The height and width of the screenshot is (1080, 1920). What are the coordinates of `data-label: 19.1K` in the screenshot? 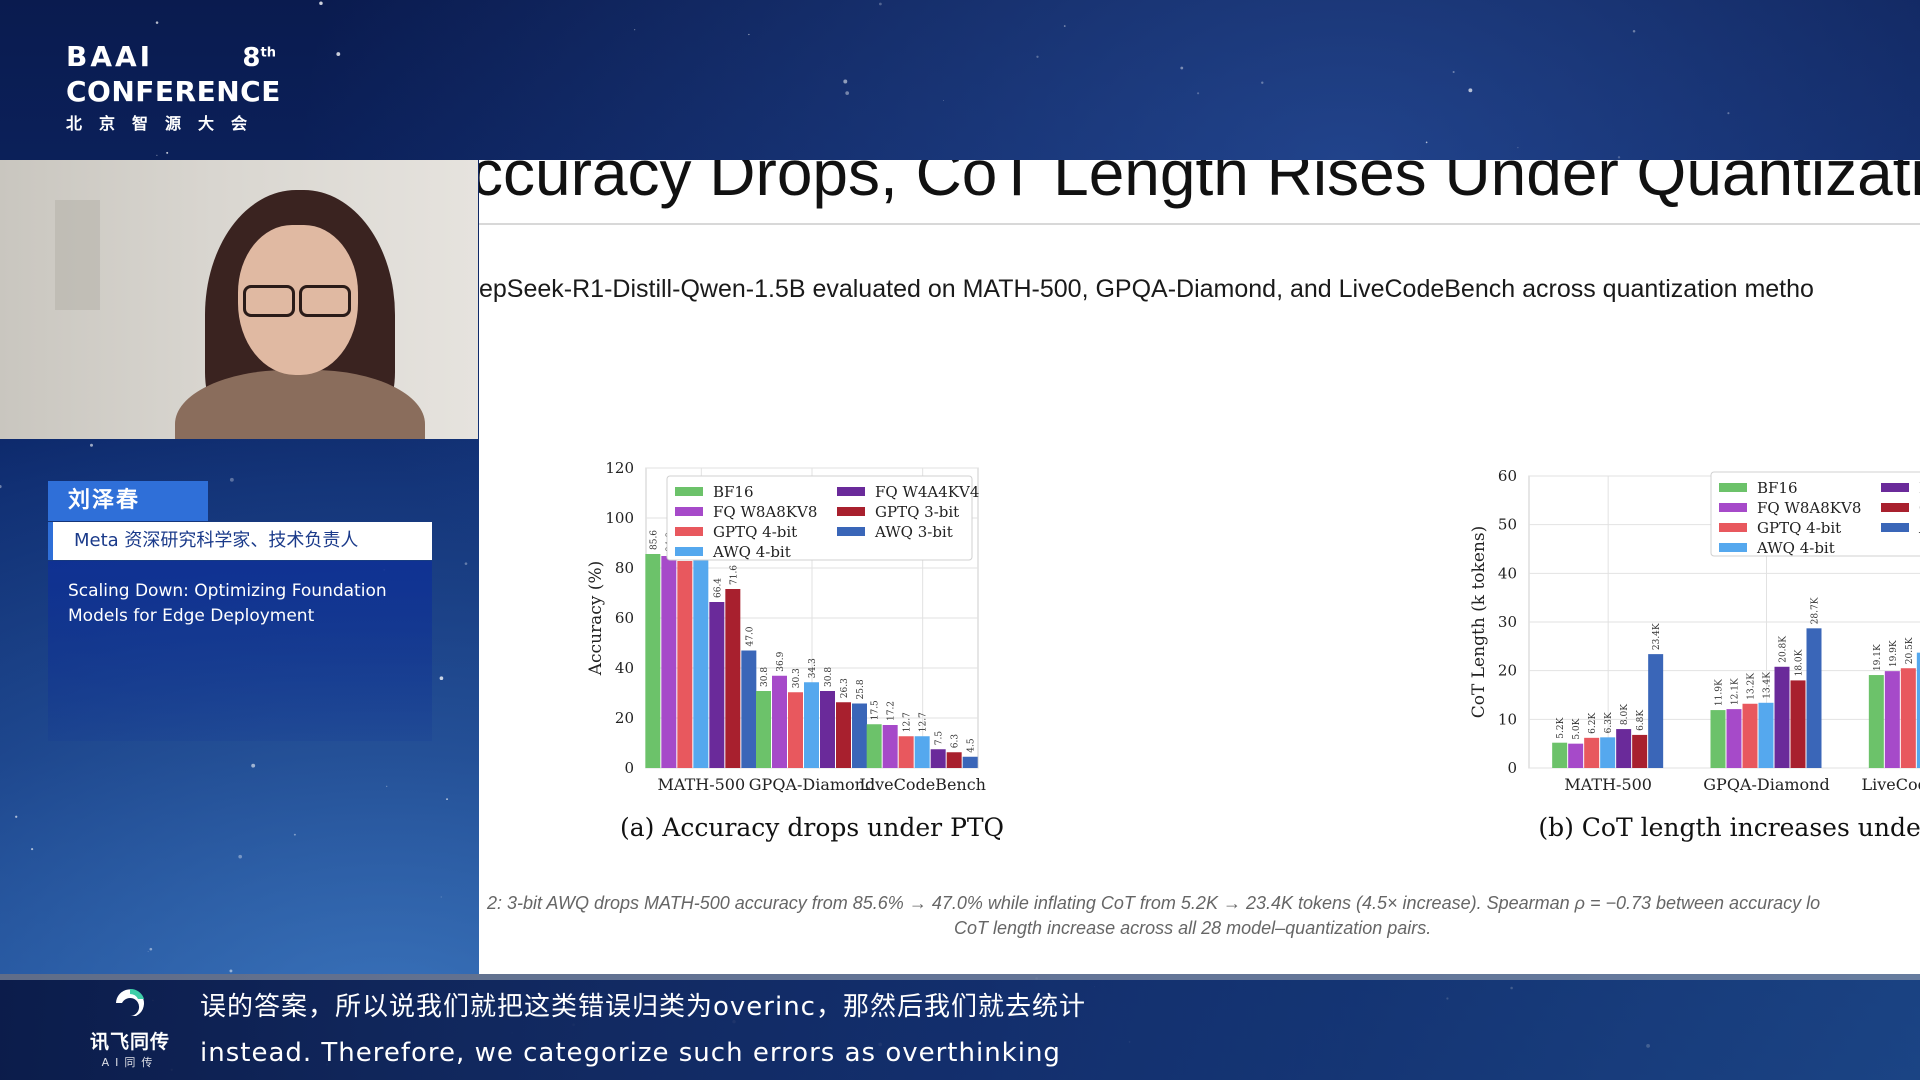 It's located at (1878, 657).